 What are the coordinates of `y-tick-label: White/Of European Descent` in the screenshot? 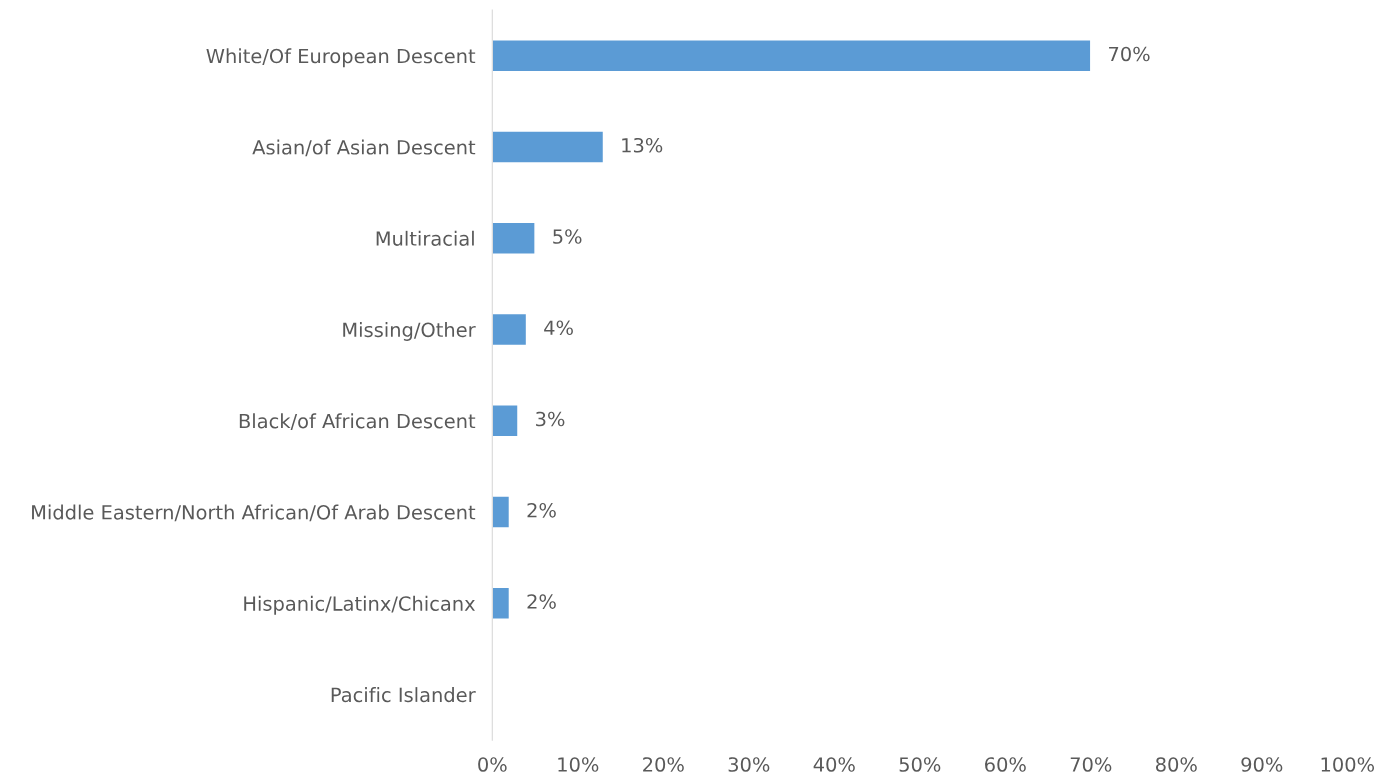 It's located at (341, 58).